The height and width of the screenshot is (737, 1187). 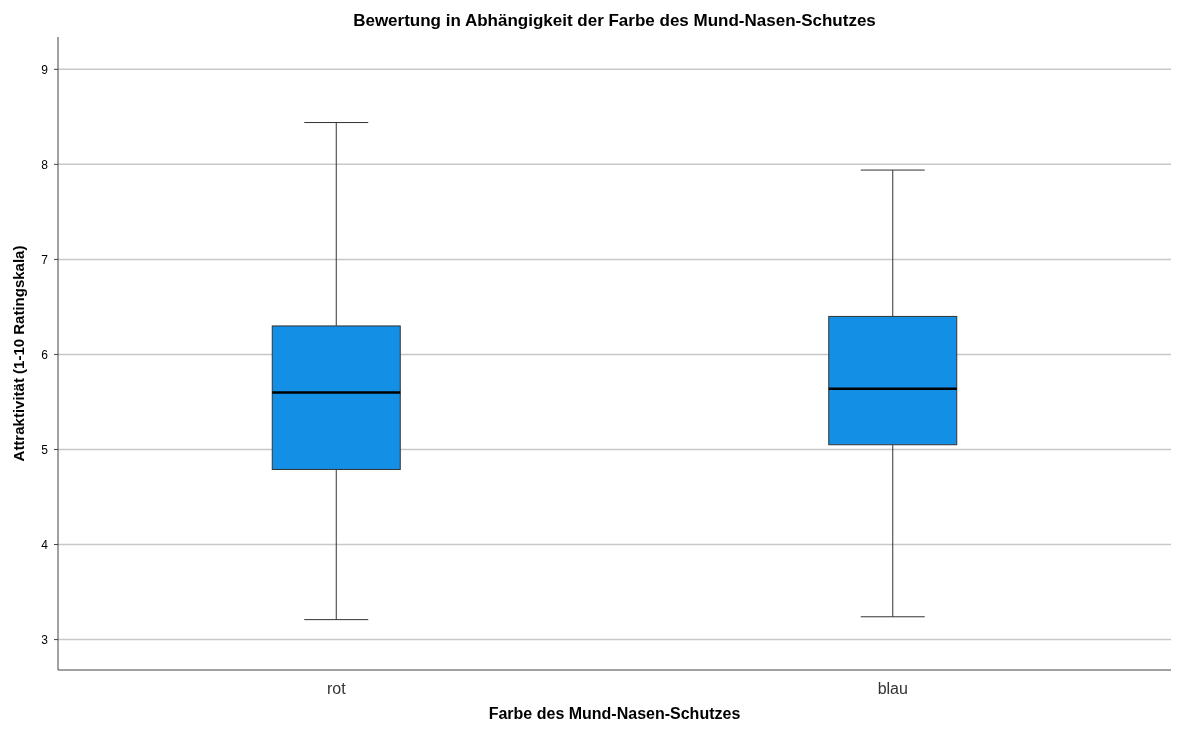 I want to click on y-tick-label: 3, so click(x=45, y=639).